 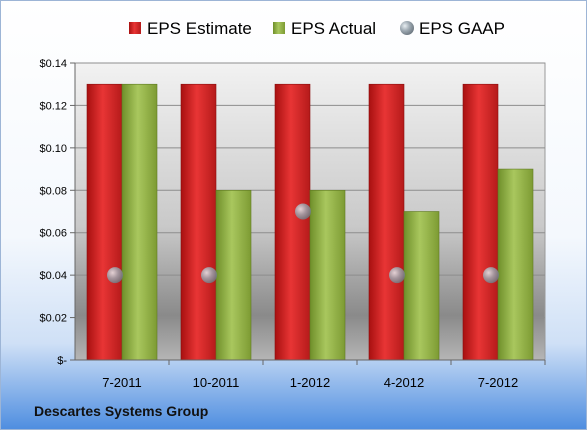 I want to click on y-tick-label: $0.06, so click(x=53, y=234).